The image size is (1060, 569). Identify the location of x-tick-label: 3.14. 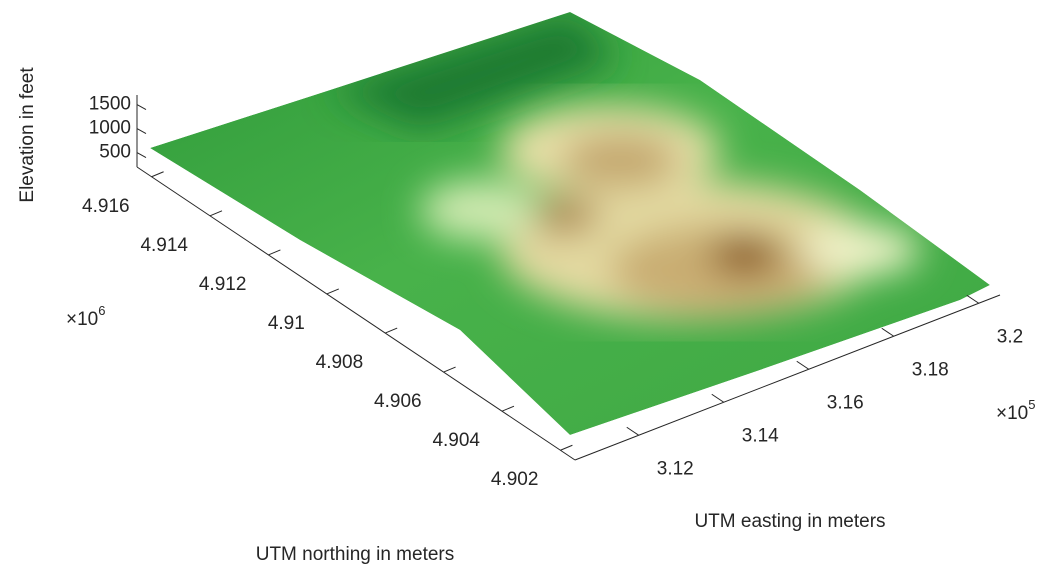
(760, 435).